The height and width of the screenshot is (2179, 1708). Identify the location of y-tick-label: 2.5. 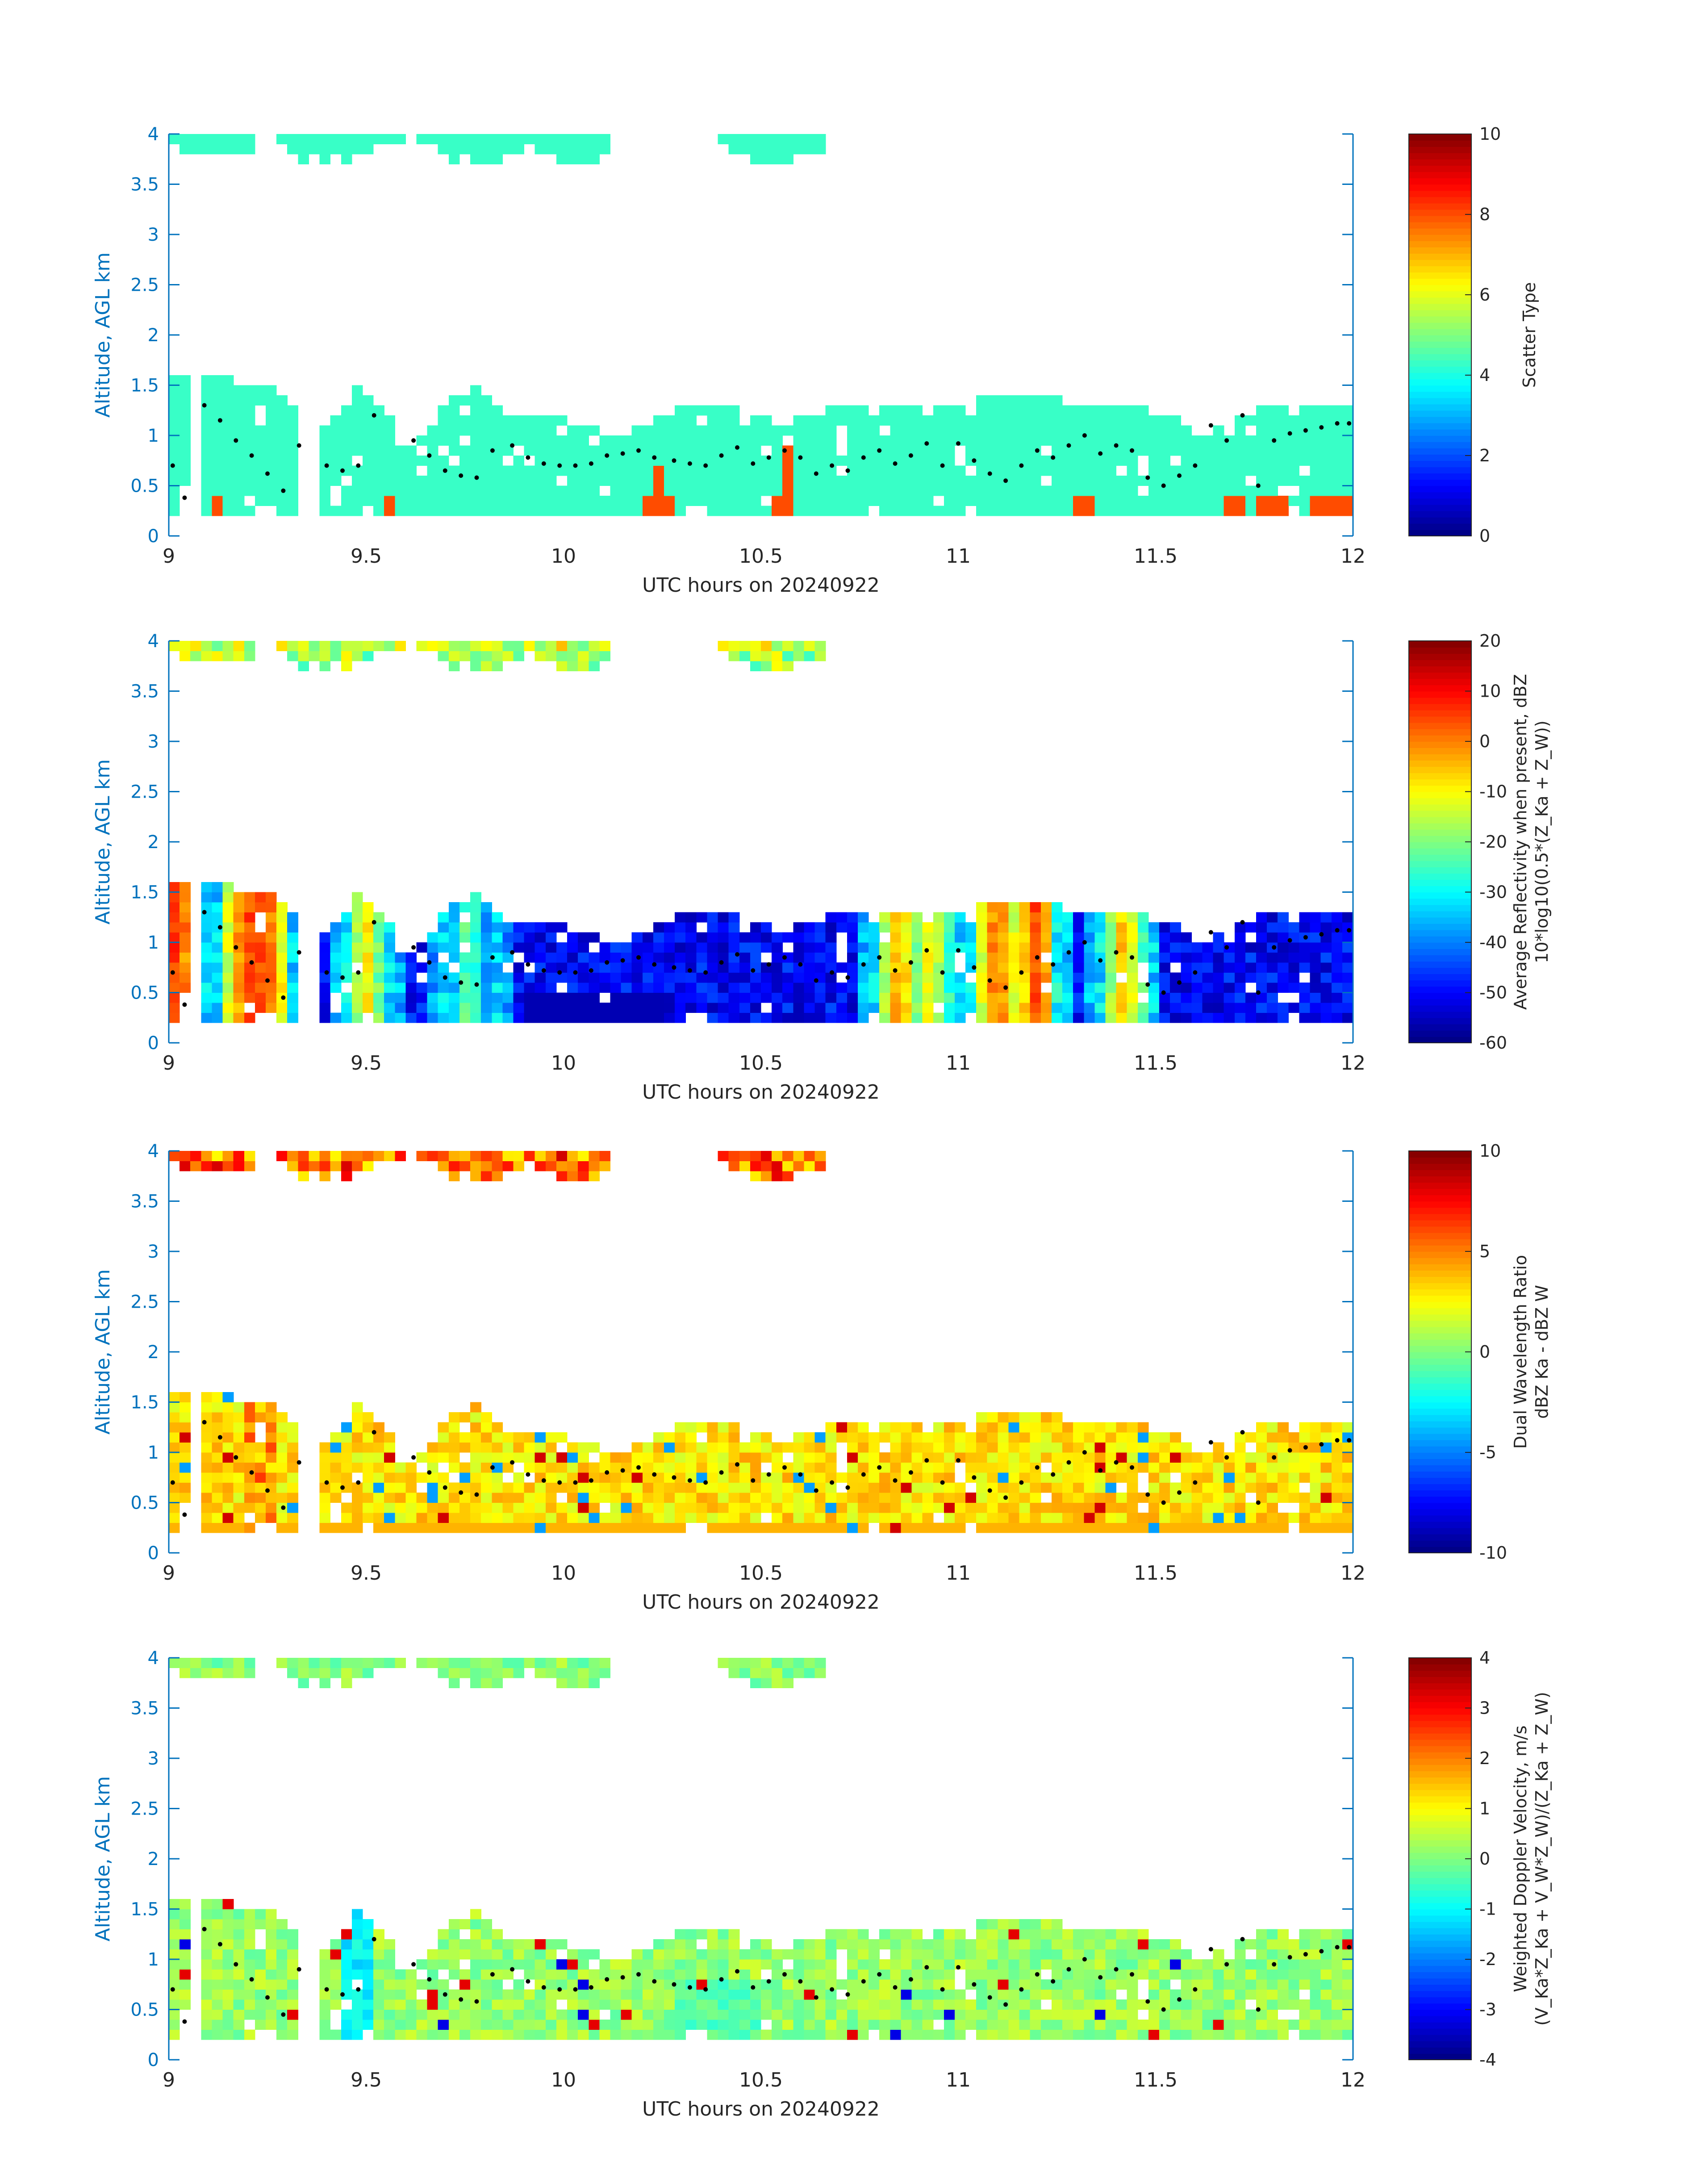
(144, 1302).